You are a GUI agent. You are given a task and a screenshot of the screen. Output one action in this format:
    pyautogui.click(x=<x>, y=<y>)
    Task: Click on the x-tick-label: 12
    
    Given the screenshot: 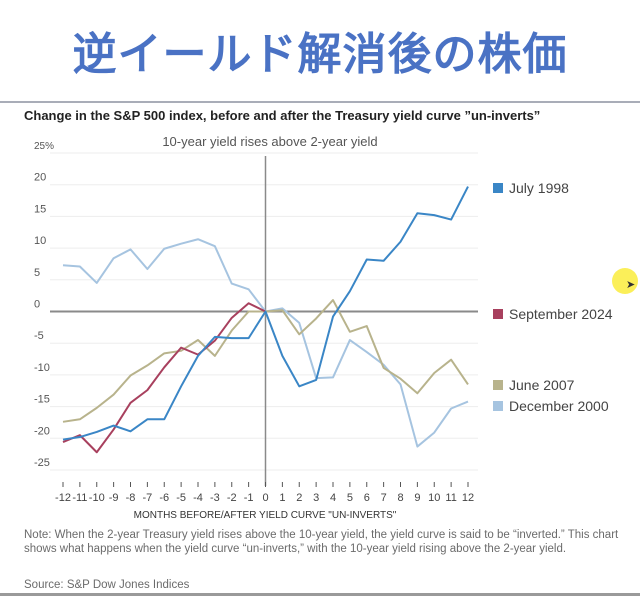 What is the action you would take?
    pyautogui.click(x=468, y=498)
    